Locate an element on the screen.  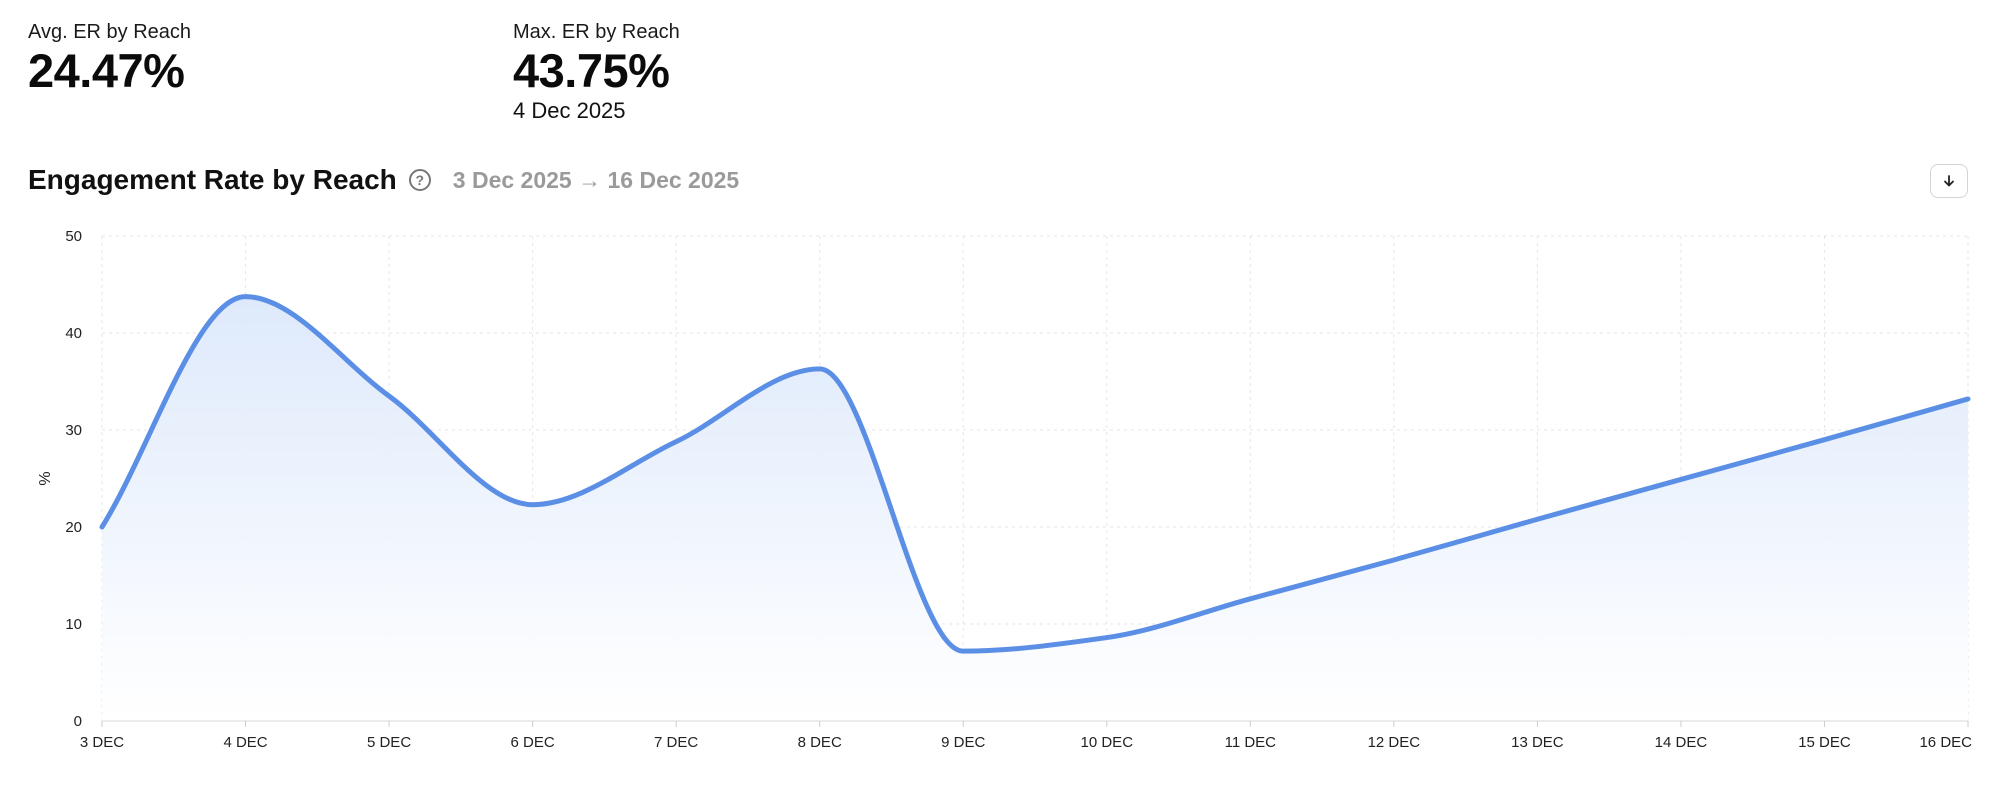
max-er-value: 43.75% is located at coordinates (591, 70).